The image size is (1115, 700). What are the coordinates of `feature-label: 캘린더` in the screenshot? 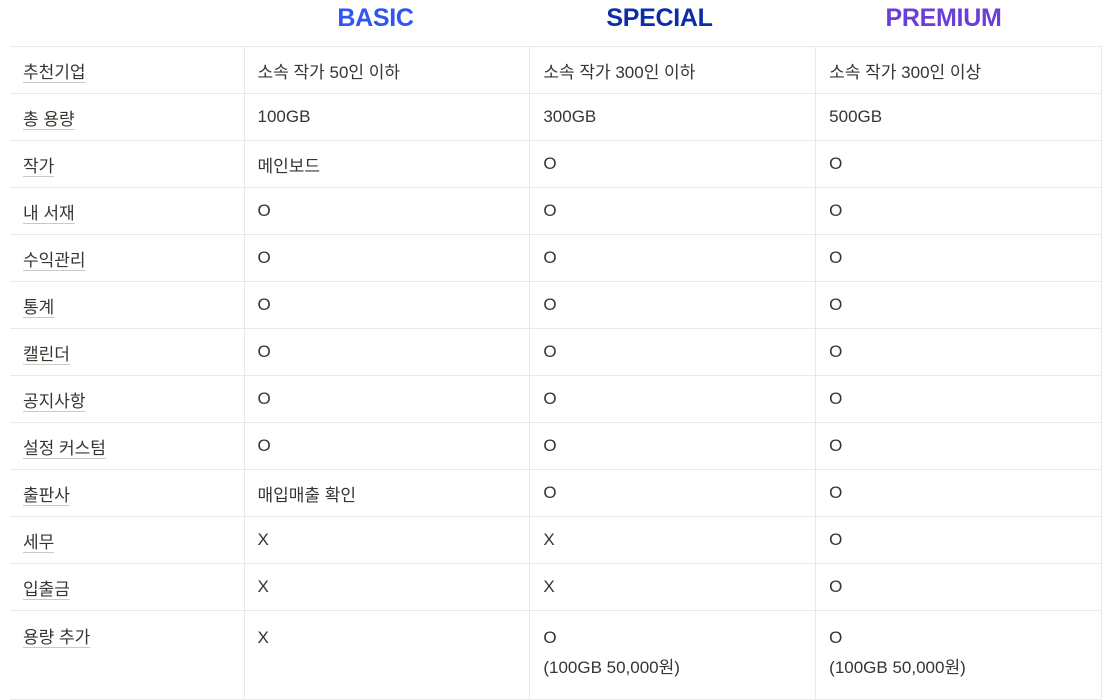 It's located at (46, 354).